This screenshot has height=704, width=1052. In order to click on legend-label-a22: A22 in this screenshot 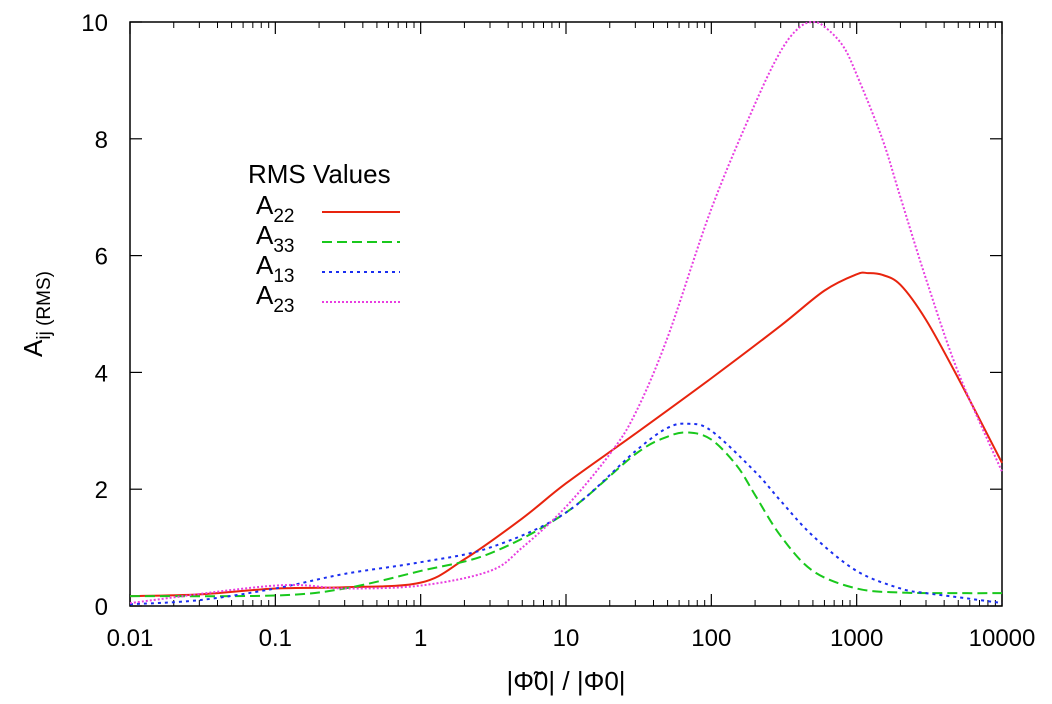, I will do `click(275, 208)`.